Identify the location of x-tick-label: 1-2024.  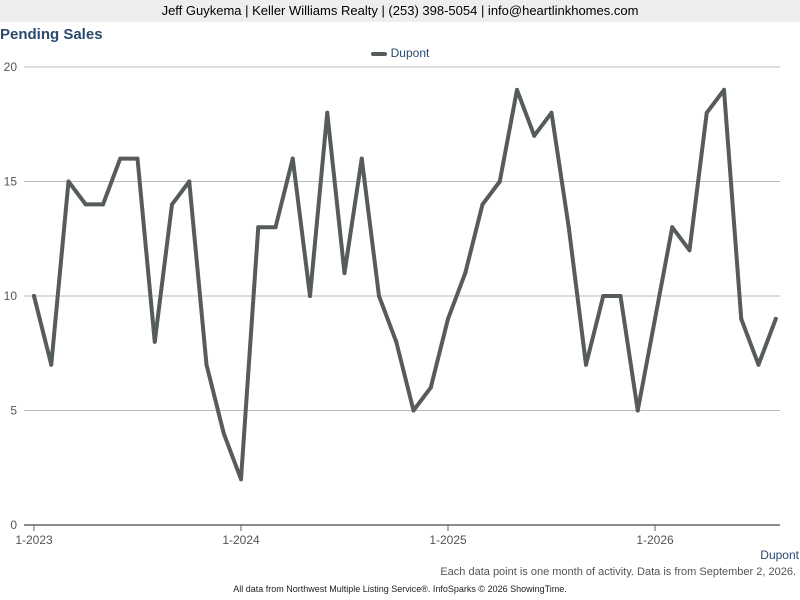
(241, 540).